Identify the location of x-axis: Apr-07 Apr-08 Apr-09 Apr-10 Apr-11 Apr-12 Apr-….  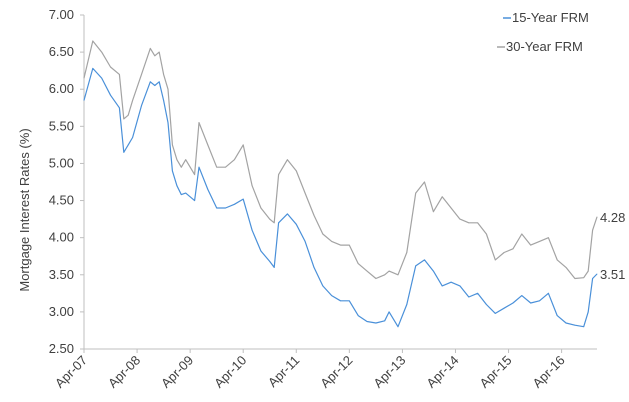
(324, 369).